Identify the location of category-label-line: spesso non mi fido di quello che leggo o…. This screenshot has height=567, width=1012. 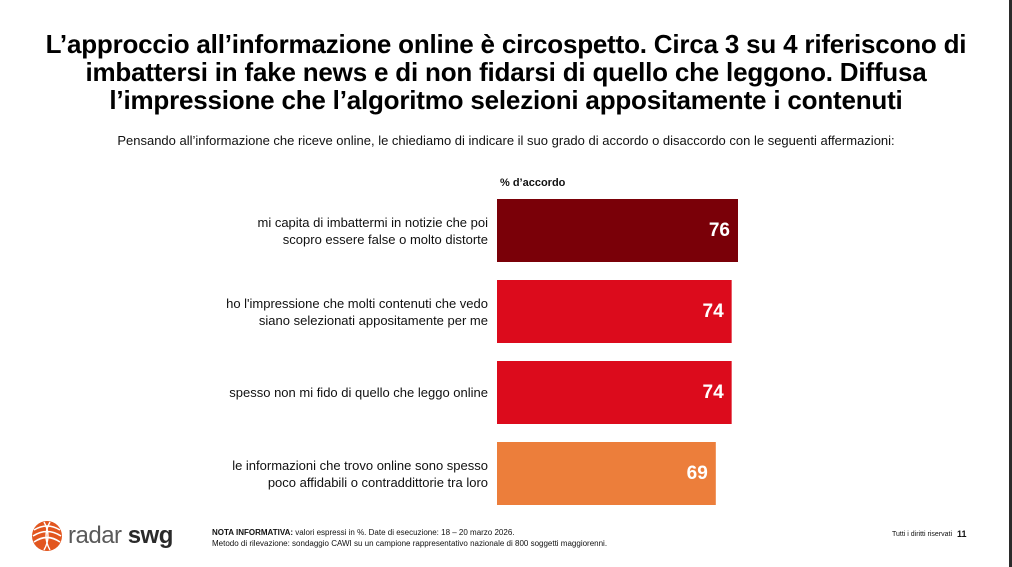
(358, 392).